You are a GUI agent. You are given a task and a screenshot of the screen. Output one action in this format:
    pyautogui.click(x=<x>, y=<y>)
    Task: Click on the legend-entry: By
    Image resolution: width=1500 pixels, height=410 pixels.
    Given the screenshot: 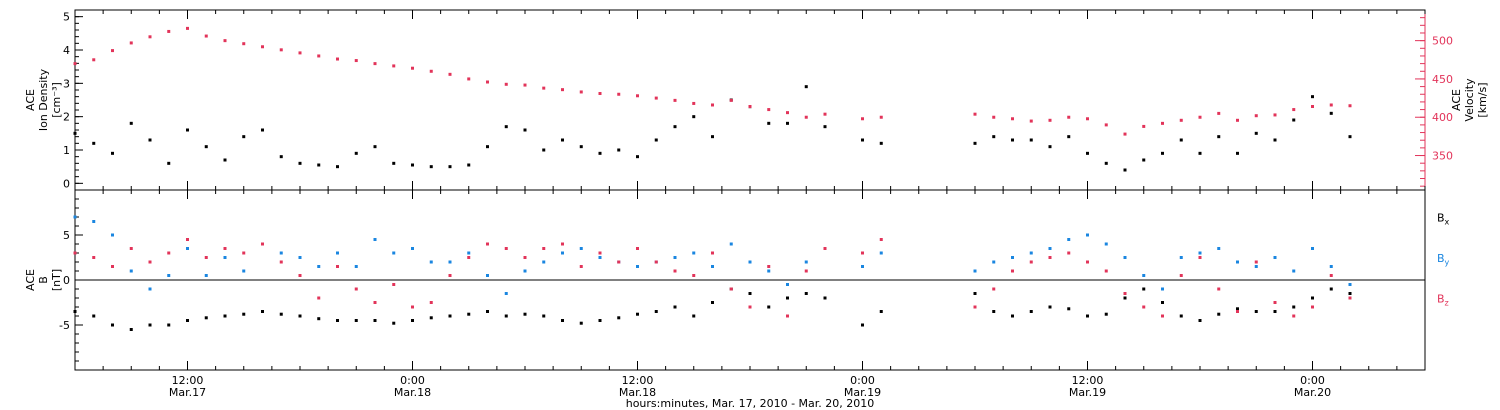 What is the action you would take?
    pyautogui.click(x=1443, y=259)
    